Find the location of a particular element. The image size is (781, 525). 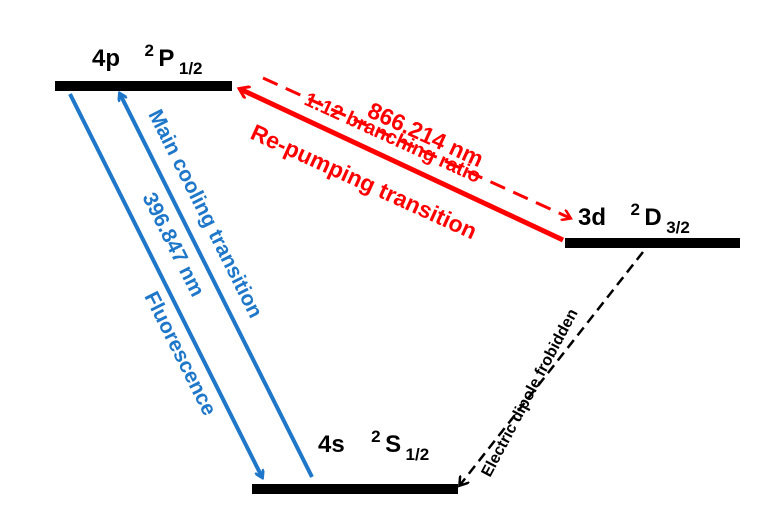

level-4p-label: 4p 2 P 1/2 is located at coordinates (147, 59).